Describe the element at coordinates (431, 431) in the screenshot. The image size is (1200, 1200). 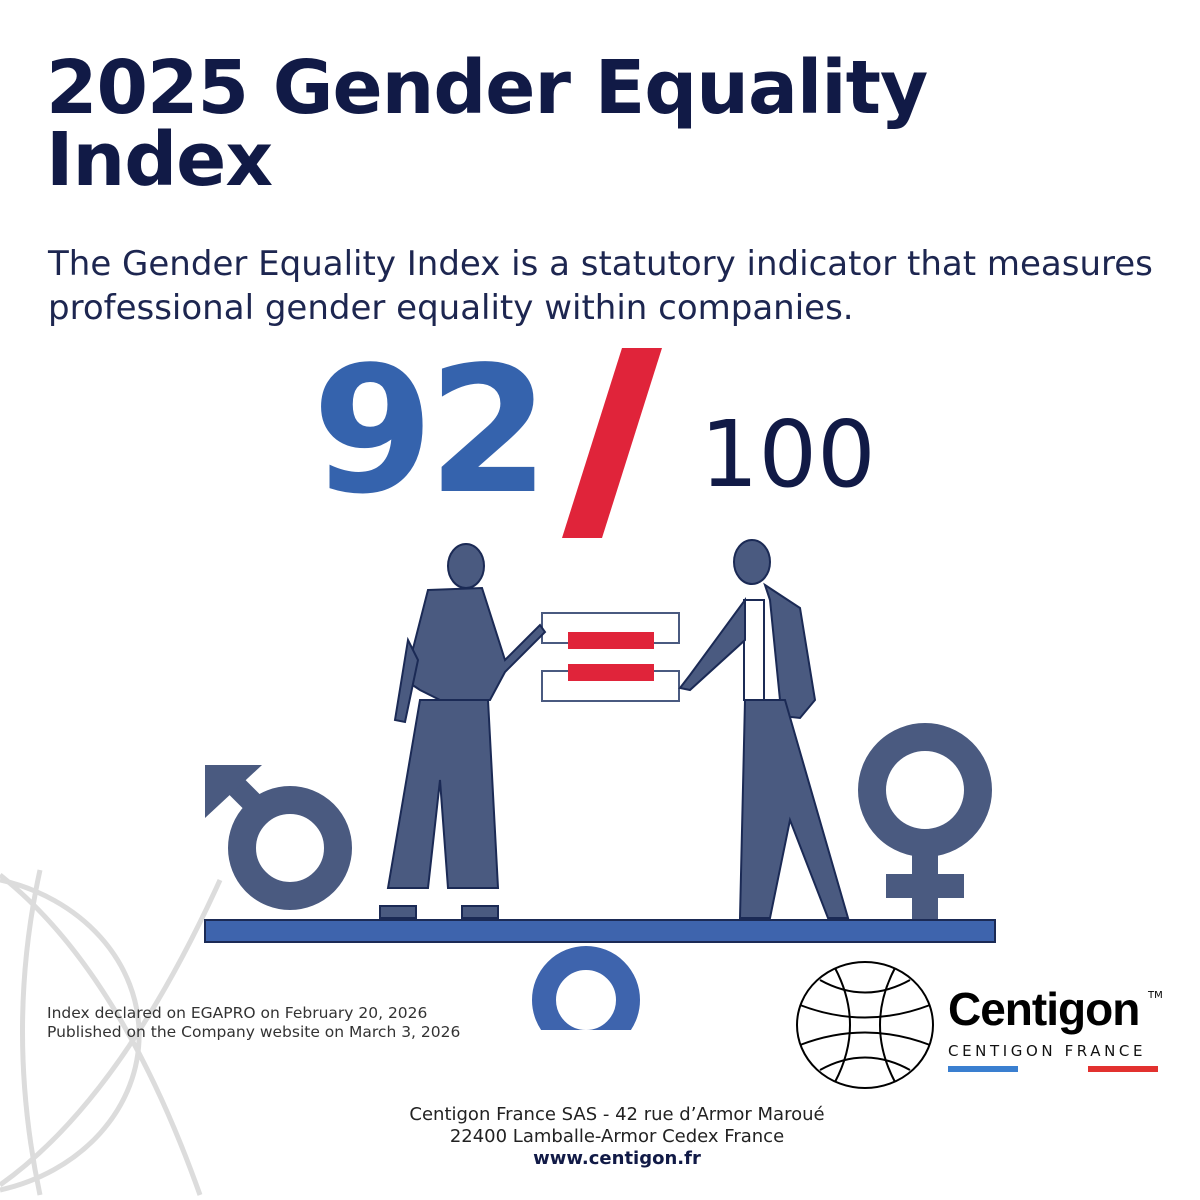
I see `score-value: 92` at that location.